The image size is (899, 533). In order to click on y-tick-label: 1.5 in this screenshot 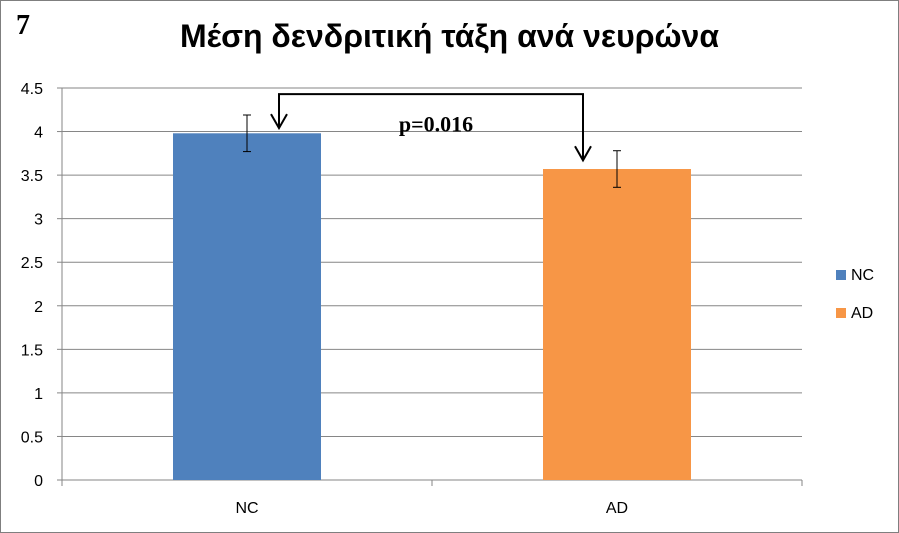, I will do `click(32, 350)`.